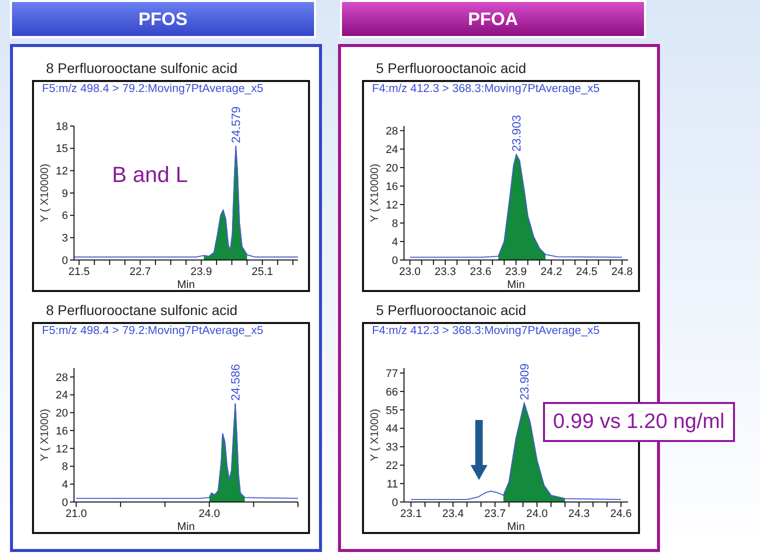 The width and height of the screenshot is (760, 554). I want to click on x-tick-label: 24.5, so click(587, 272).